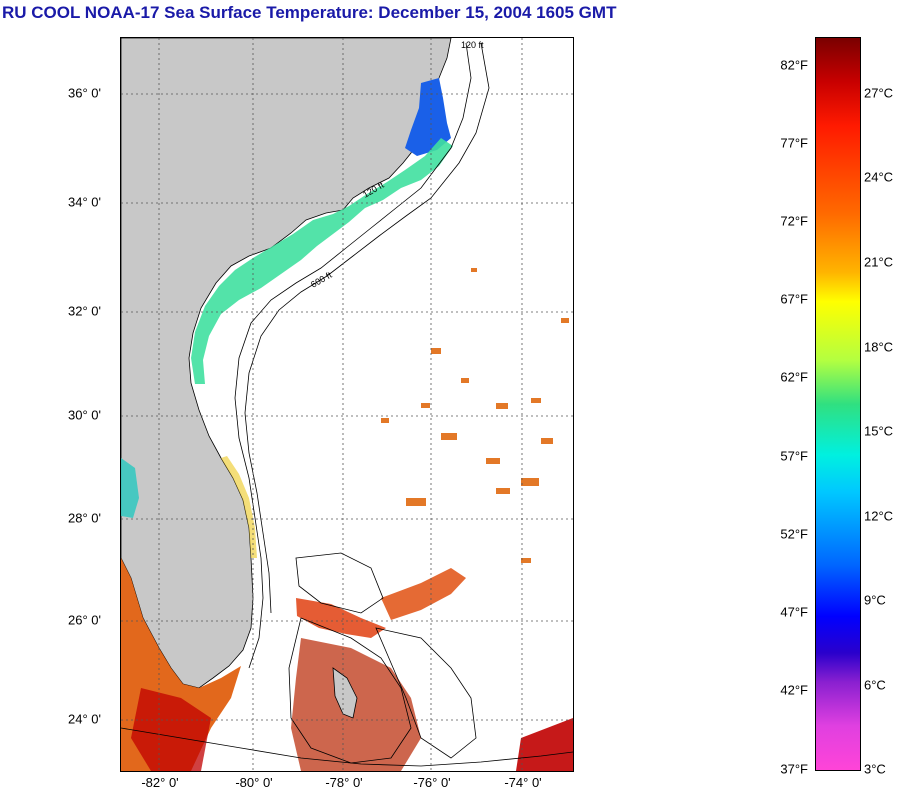 The image size is (905, 793). I want to click on lat-label: 28° 0', so click(84, 518).